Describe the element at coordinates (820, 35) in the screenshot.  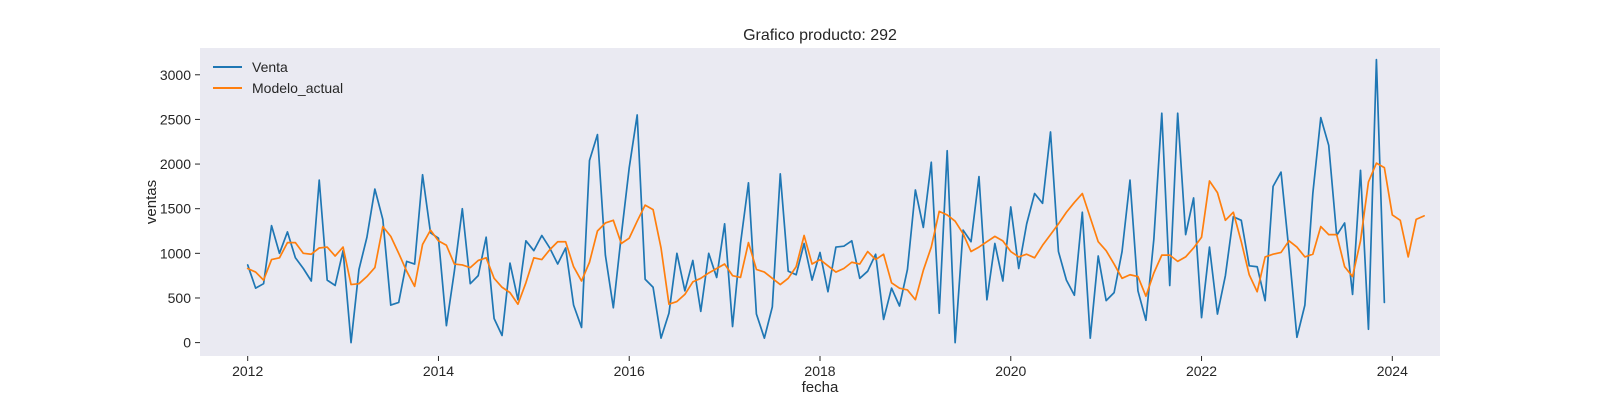
I see `chart-title: Grafico producto: 292` at that location.